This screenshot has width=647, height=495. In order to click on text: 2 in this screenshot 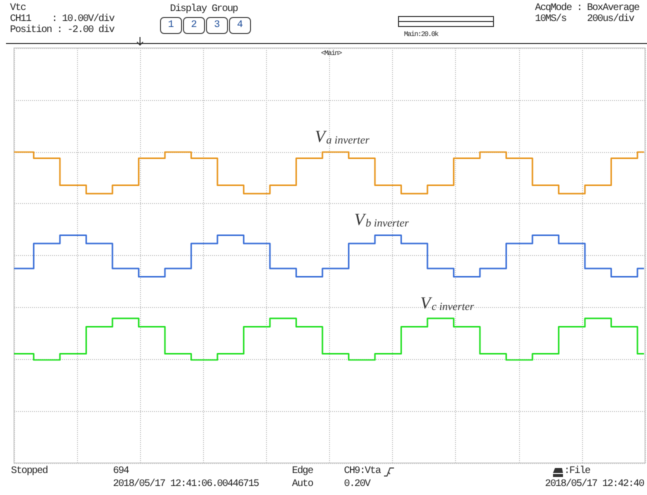, I will do `click(194, 25)`.